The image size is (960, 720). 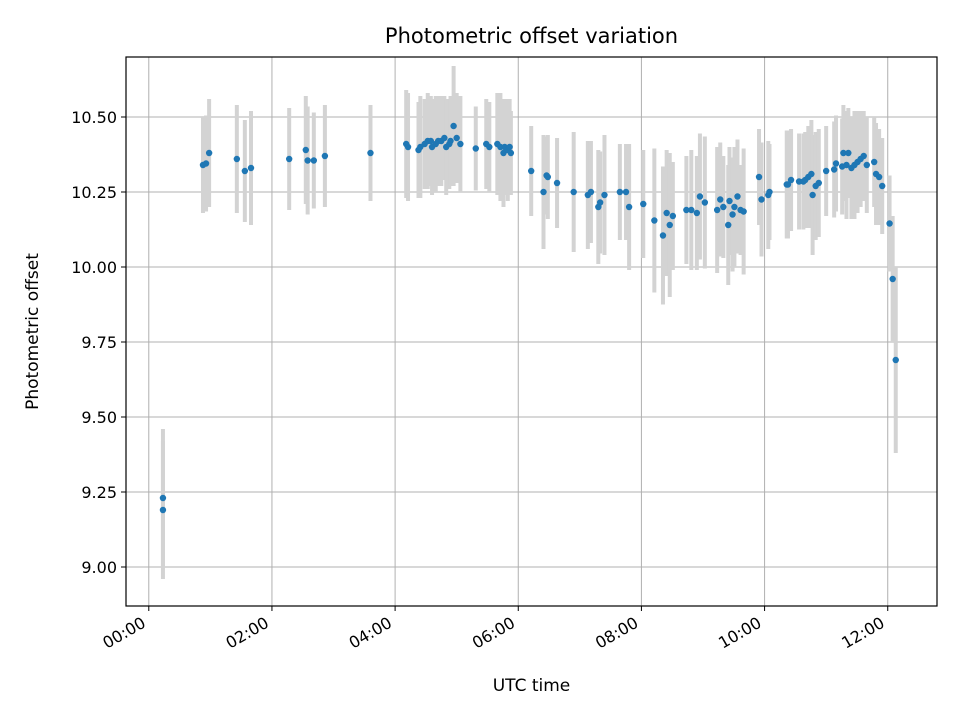 I want to click on y-tick-label: 10.00, so click(x=94, y=267).